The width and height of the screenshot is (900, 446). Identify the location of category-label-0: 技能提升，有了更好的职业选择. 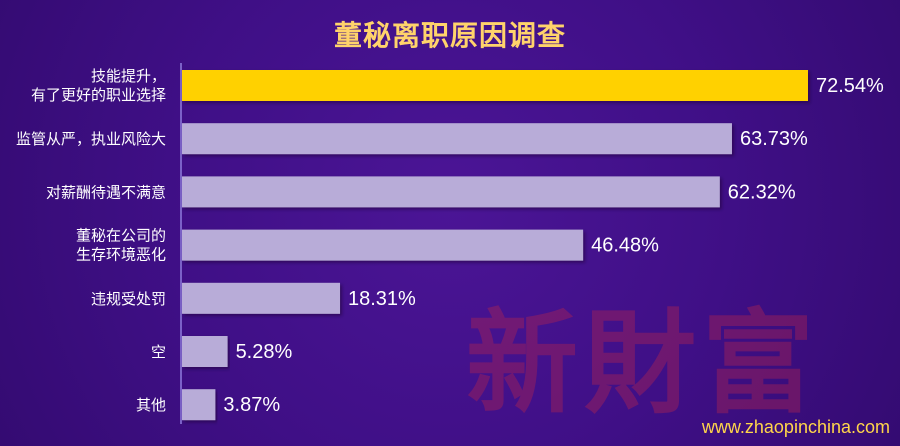
(98, 85).